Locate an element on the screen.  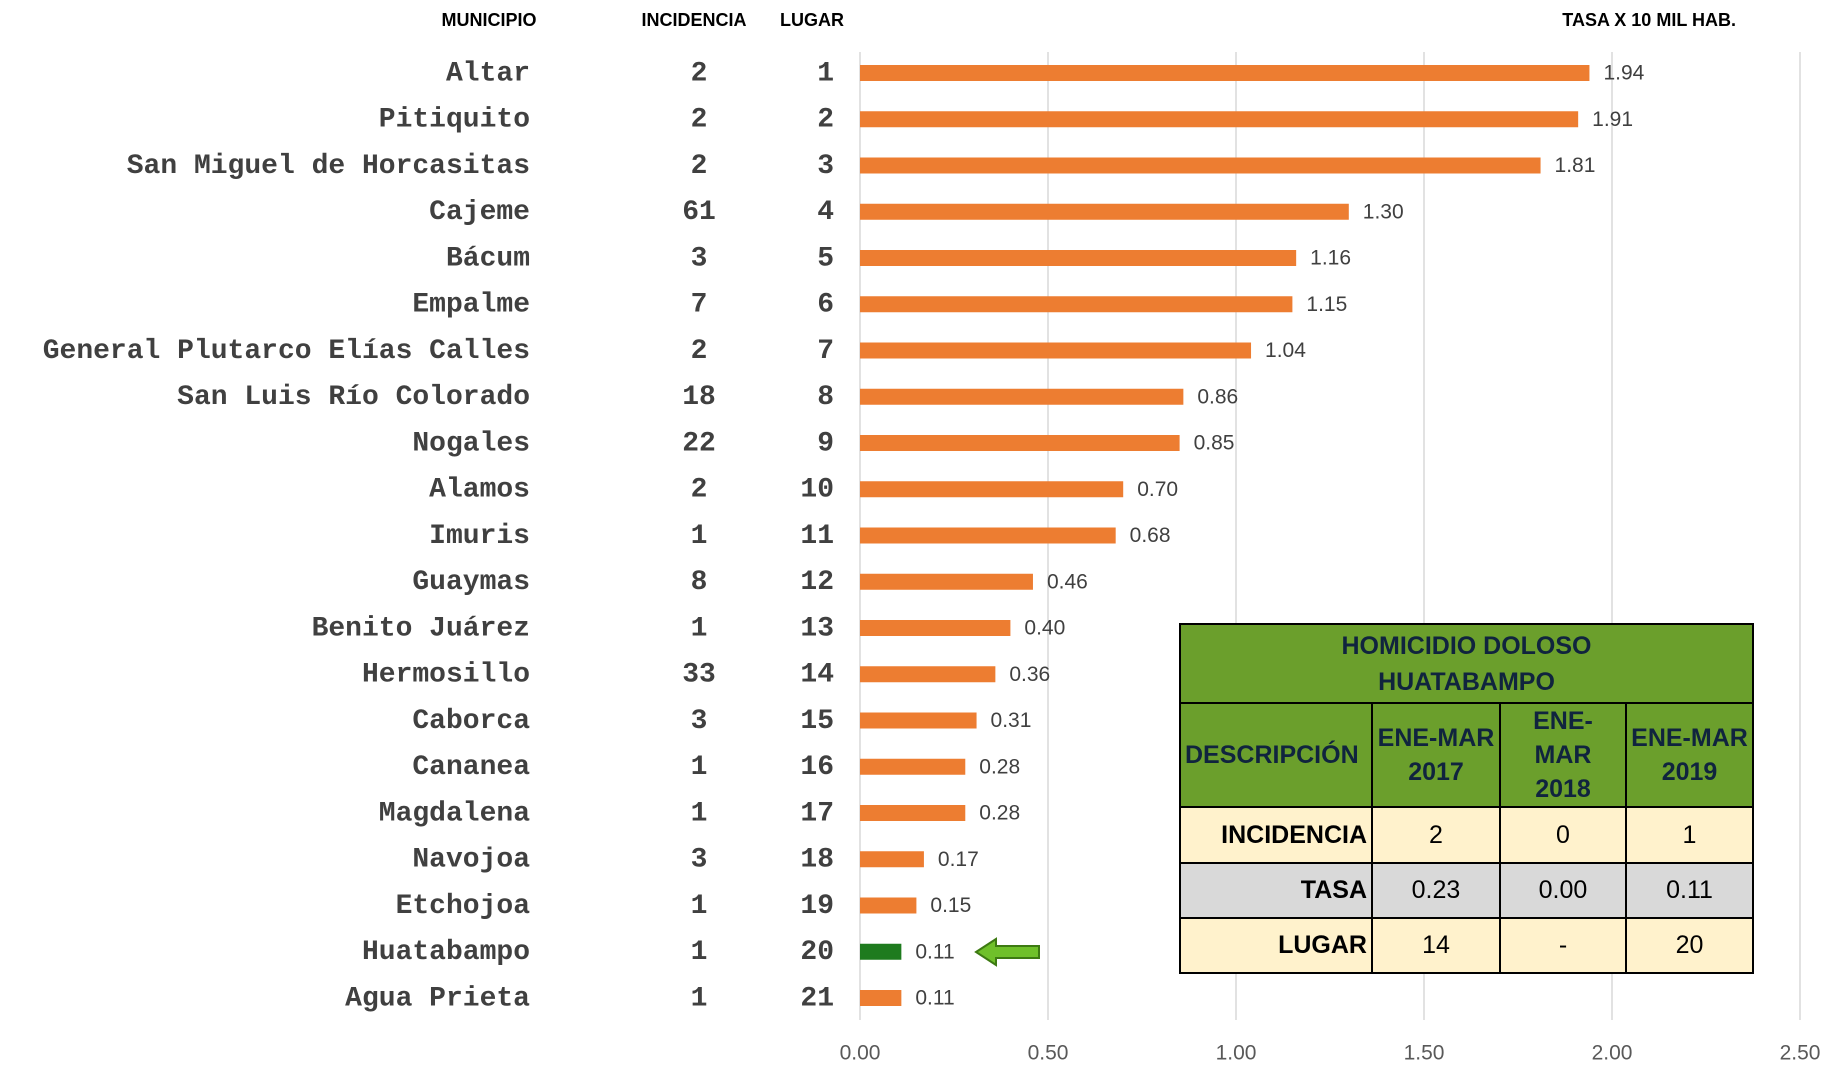
value-label: 0.70 is located at coordinates (1157, 489).